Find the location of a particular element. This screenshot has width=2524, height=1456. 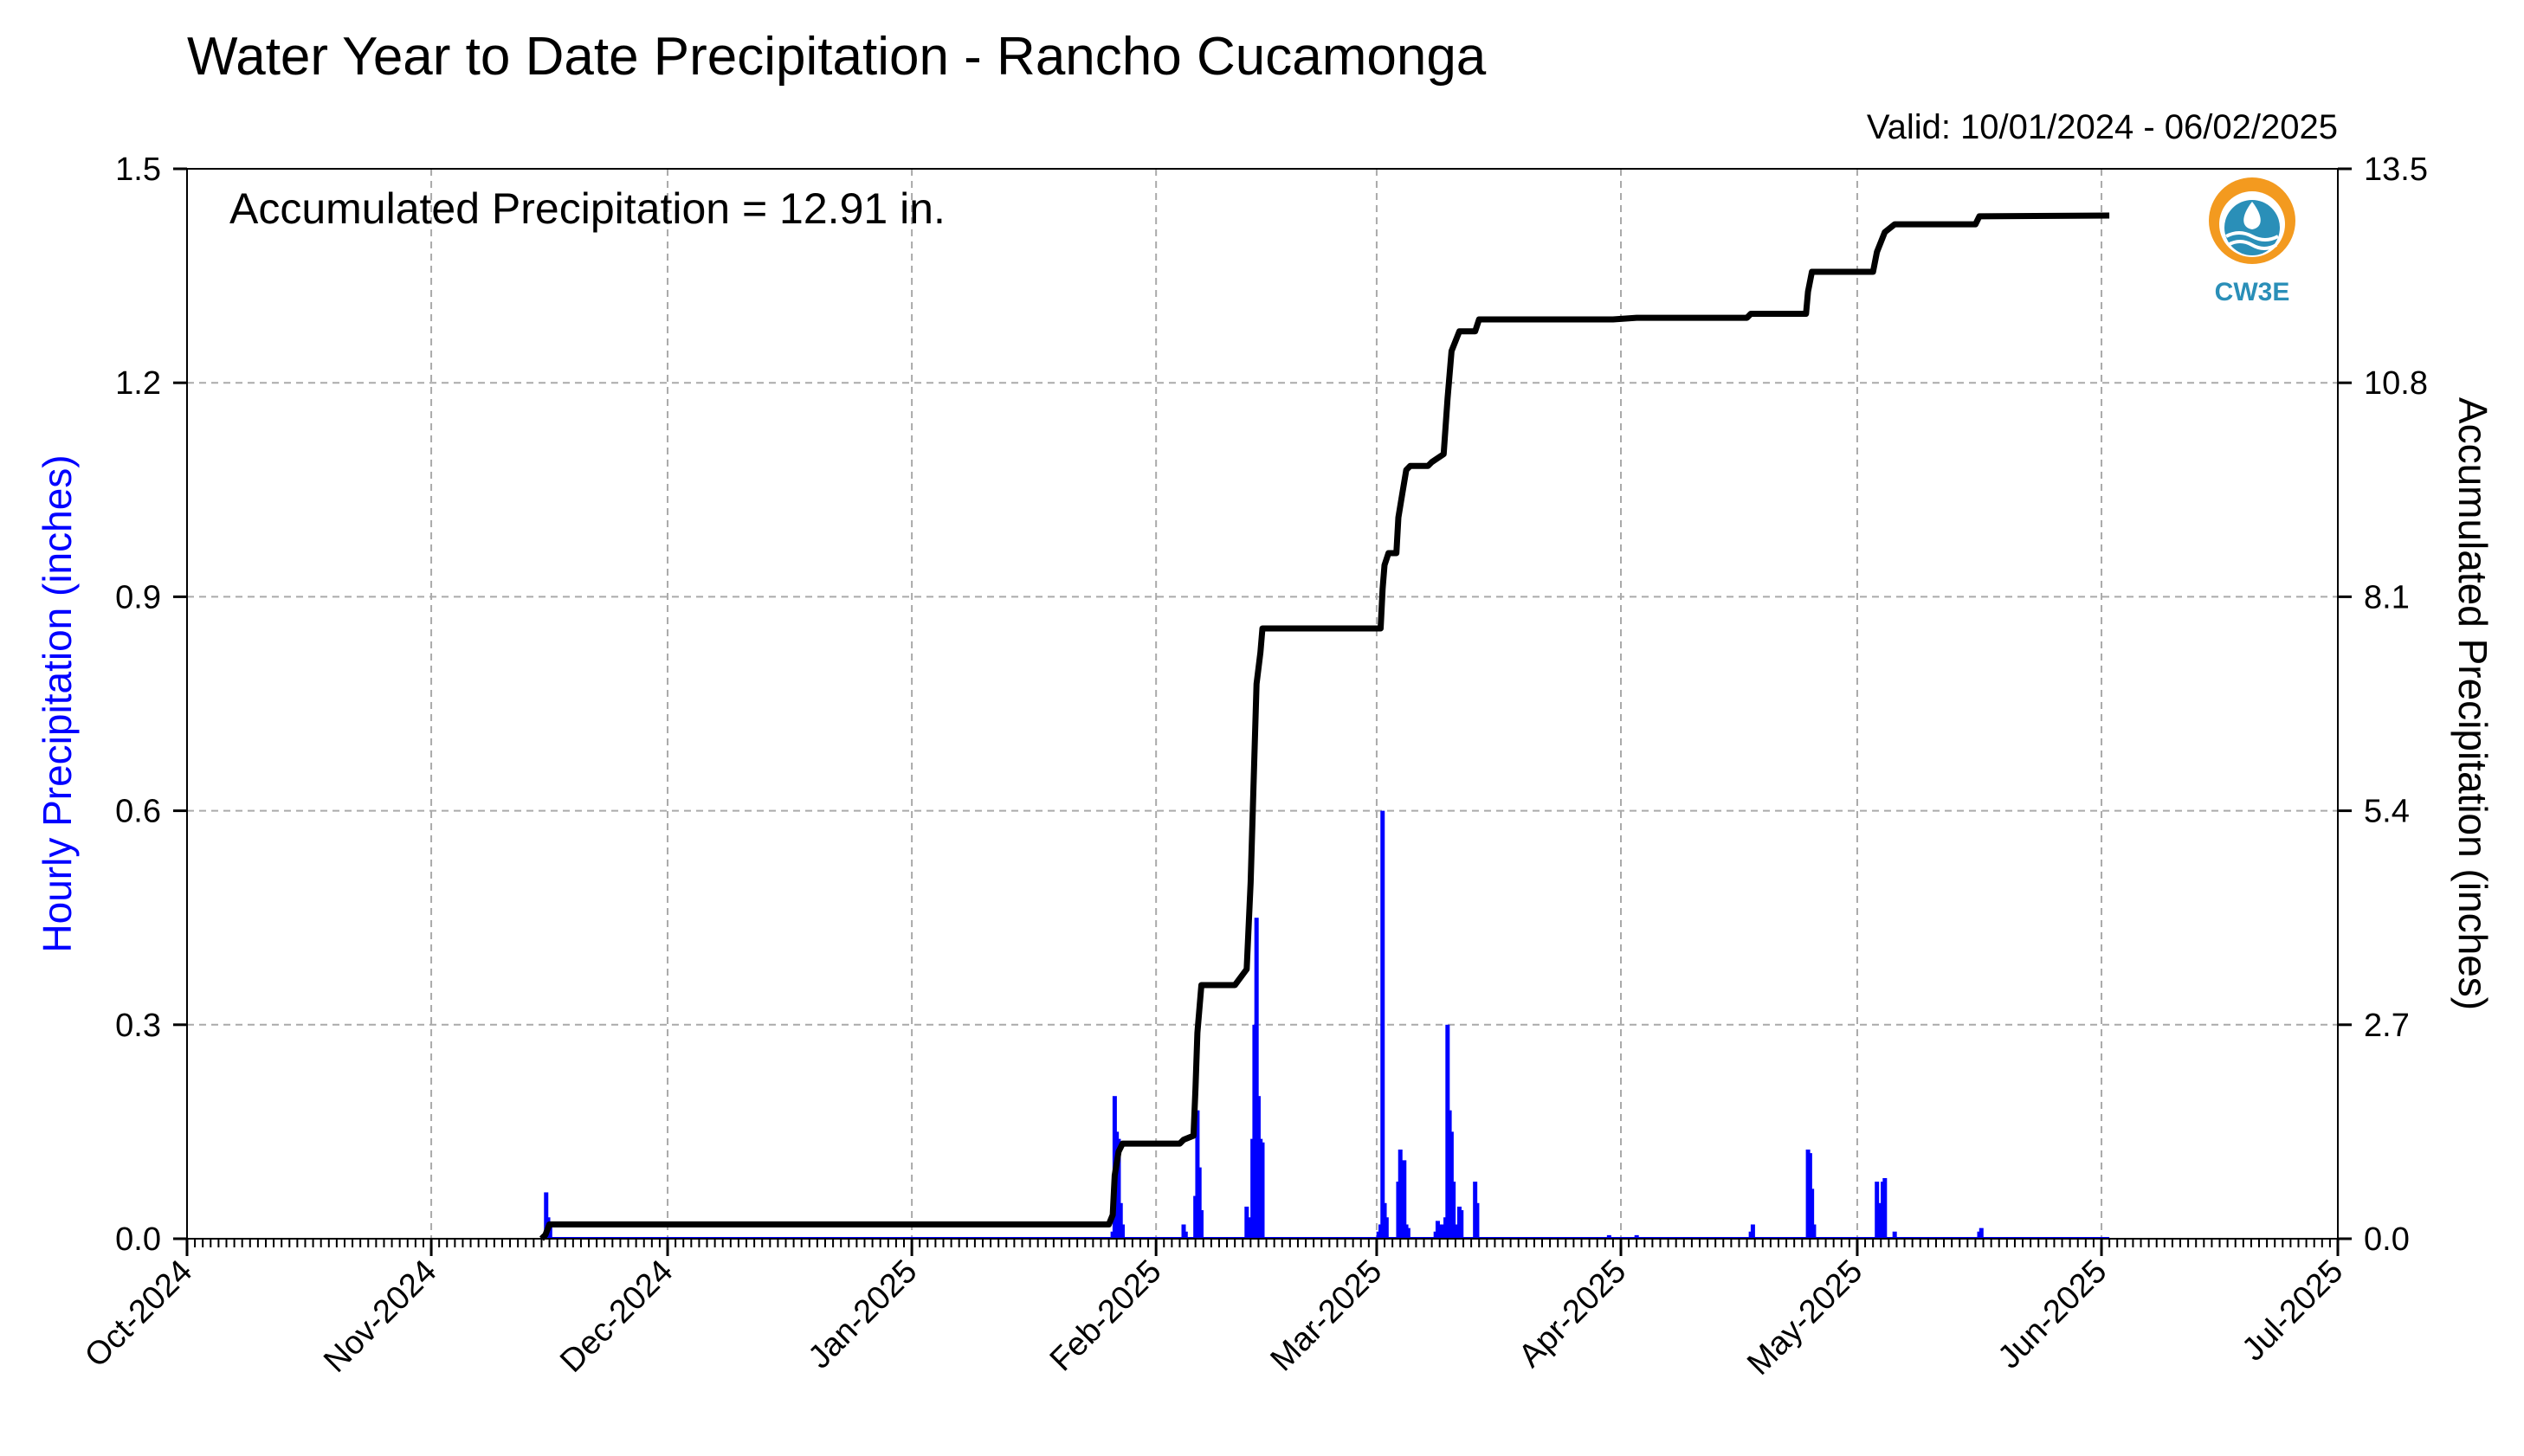

y-right-tick-label: 10.8 is located at coordinates (2396, 383).